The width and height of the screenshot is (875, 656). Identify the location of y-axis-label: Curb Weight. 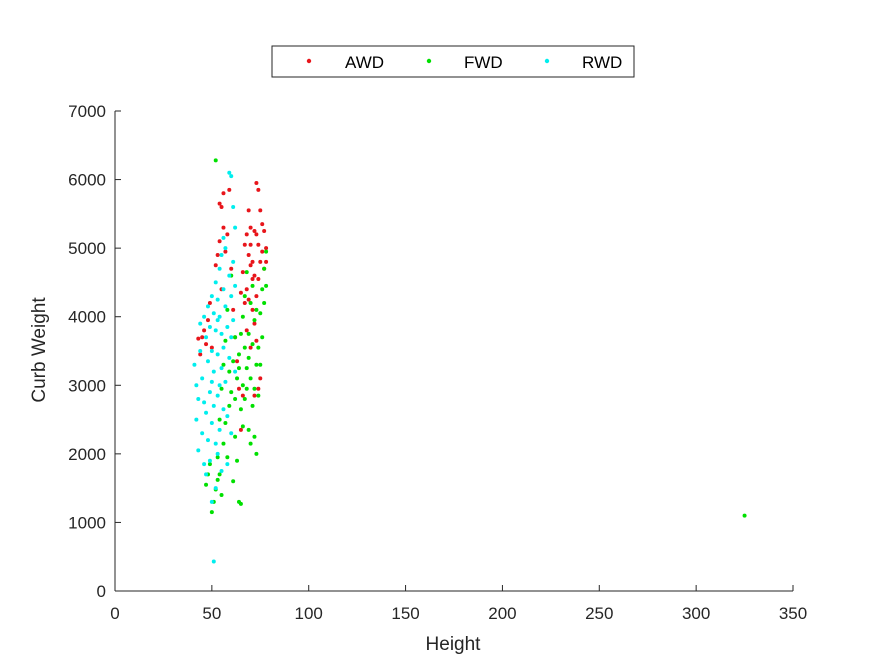
(39, 350).